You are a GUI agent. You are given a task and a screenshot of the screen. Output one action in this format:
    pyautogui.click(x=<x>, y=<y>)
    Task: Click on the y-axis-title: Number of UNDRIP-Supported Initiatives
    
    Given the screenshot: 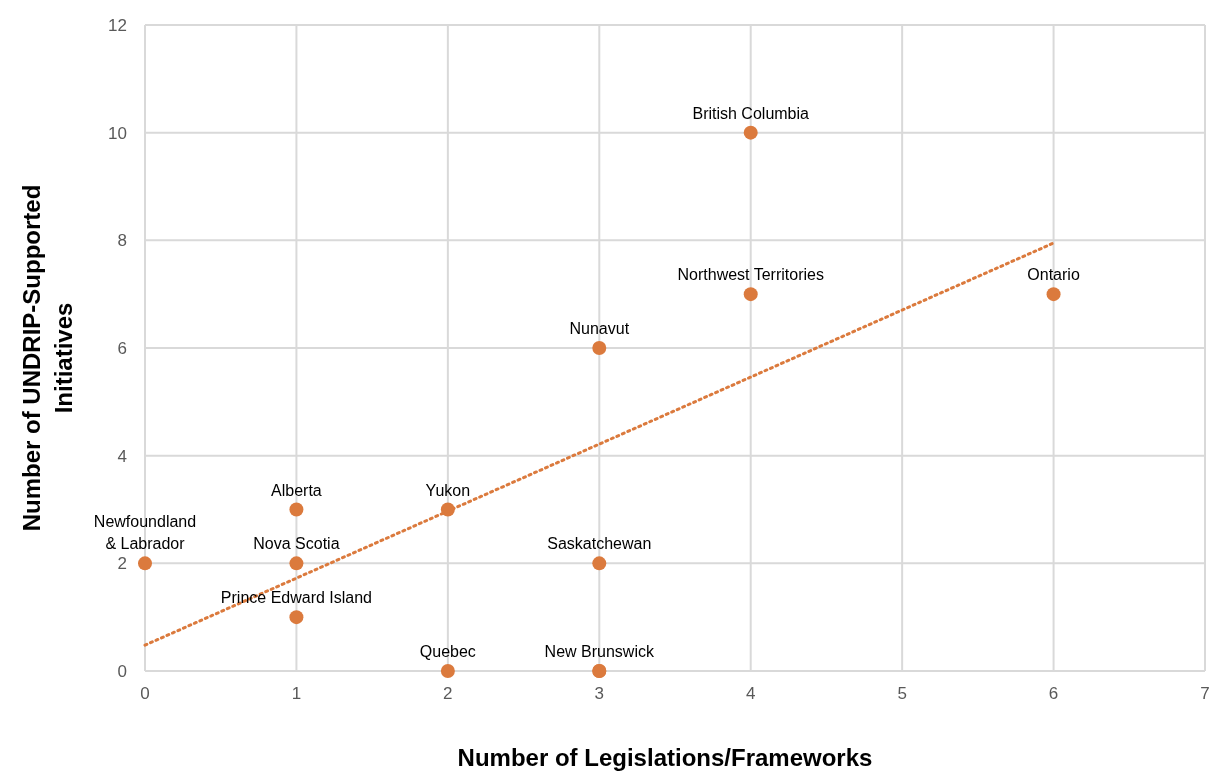 What is the action you would take?
    pyautogui.click(x=47, y=358)
    